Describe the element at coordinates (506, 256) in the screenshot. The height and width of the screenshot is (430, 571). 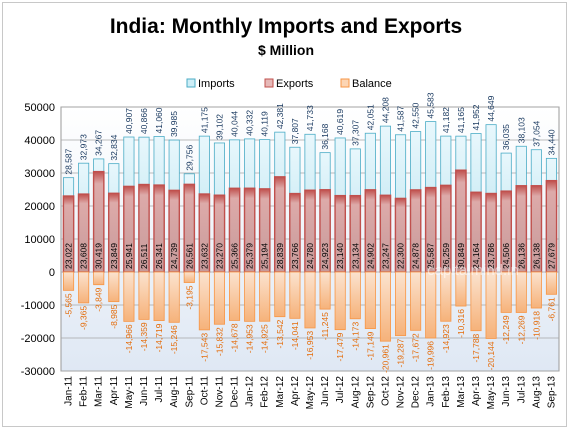
I see `exports-data-label: 24,506` at that location.